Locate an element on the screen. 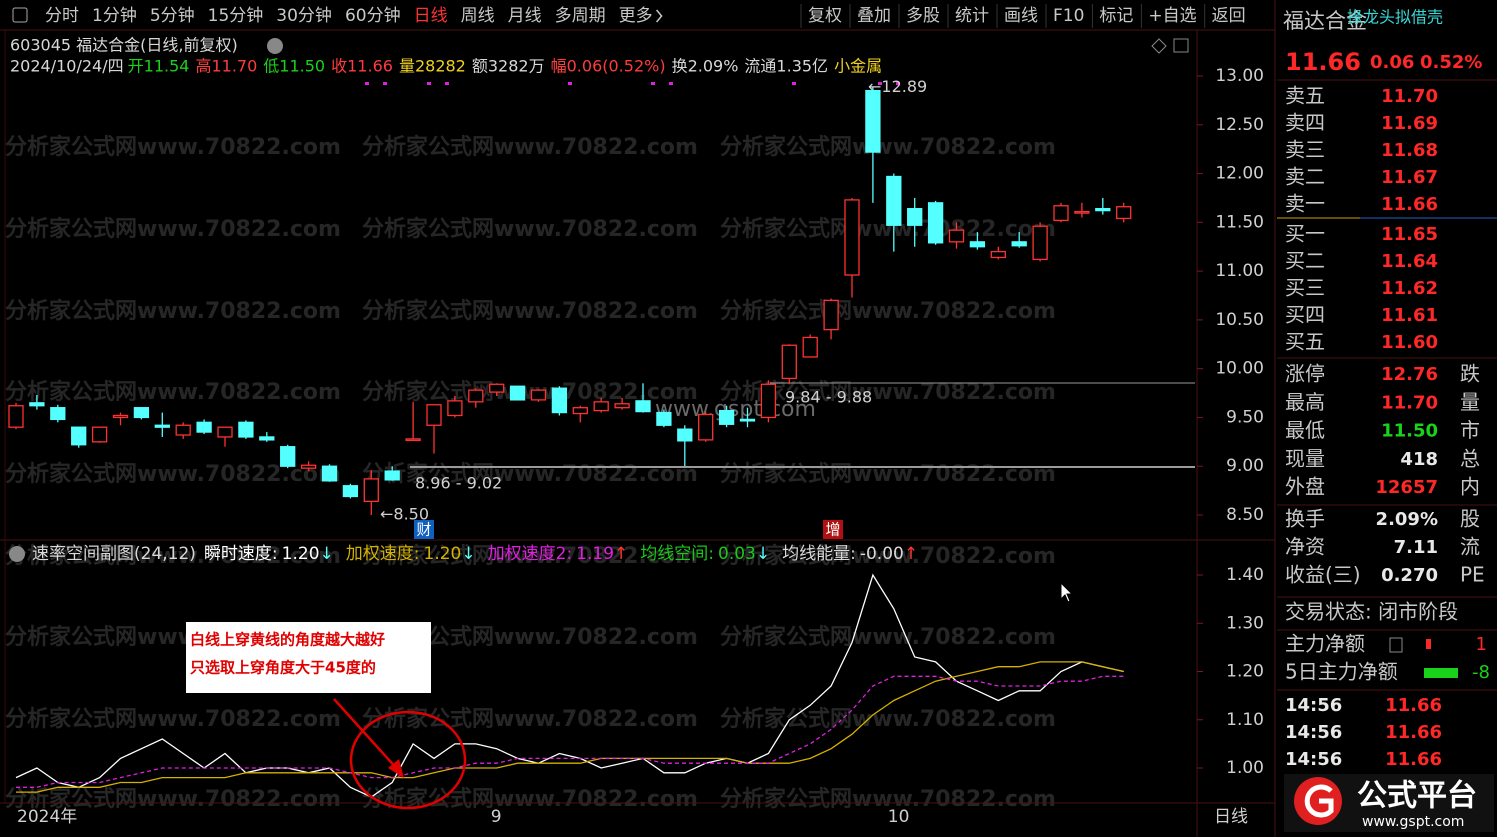 This screenshot has height=837, width=1497. tool-button: 统计 is located at coordinates (972, 16).